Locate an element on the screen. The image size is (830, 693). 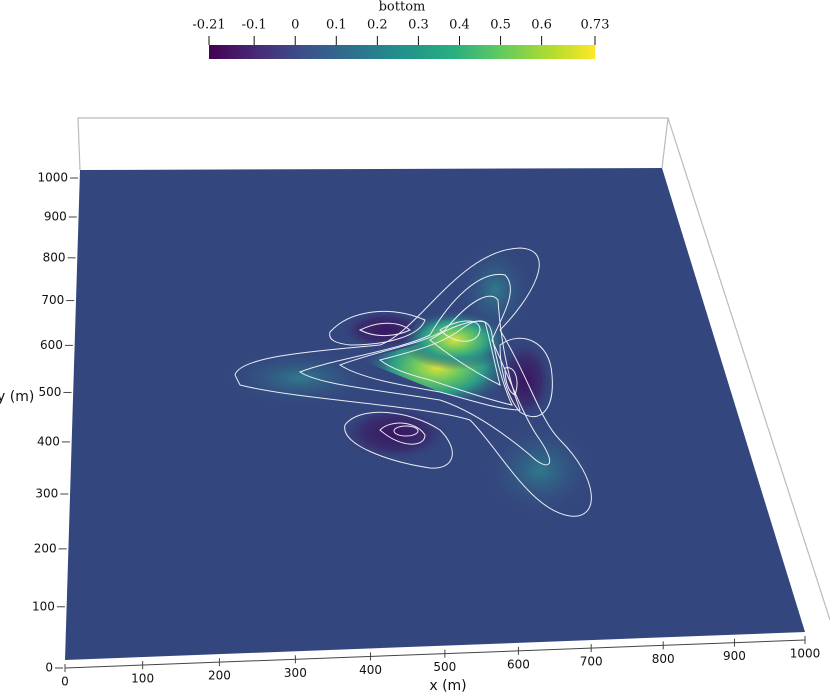
x-tick-label: 200 is located at coordinates (219, 676).